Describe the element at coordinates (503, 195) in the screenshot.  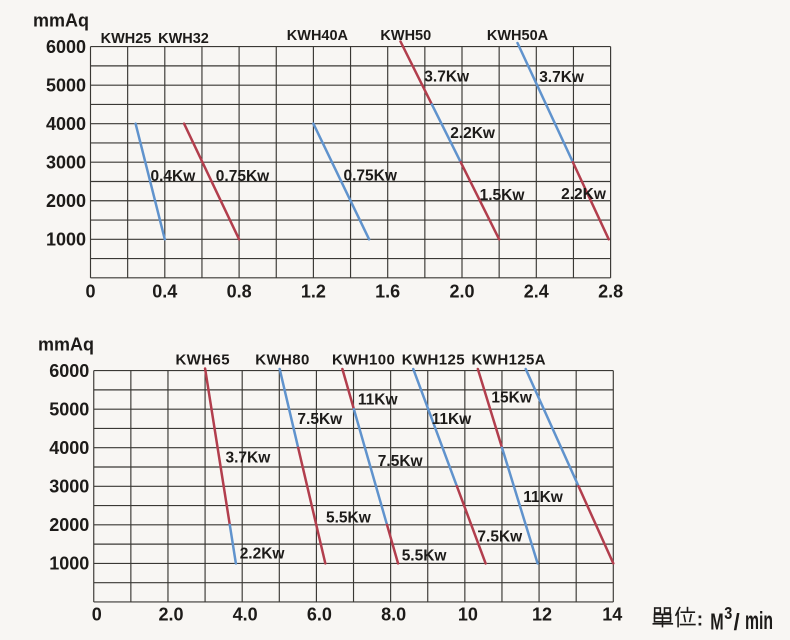
I see `svg-text: 1.5Kw` at that location.